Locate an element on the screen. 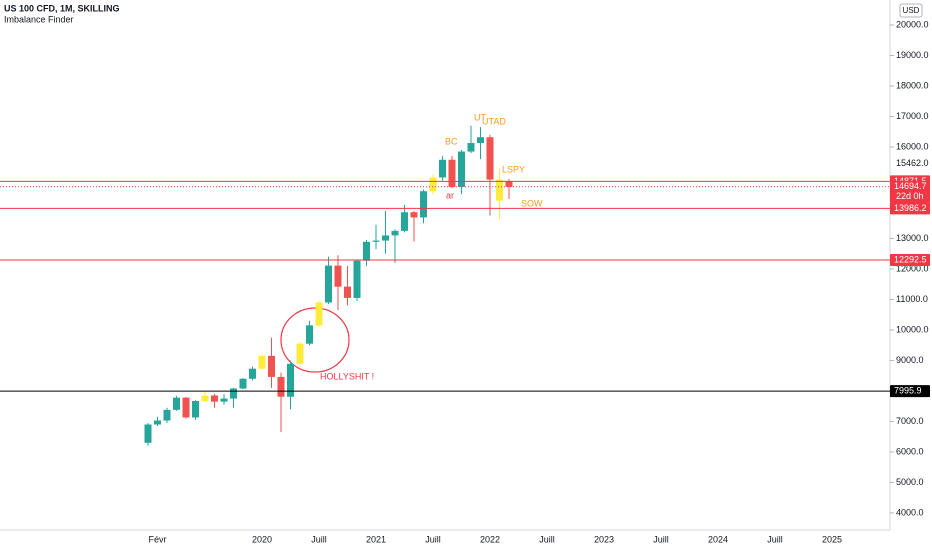 The height and width of the screenshot is (550, 932). currency: USD is located at coordinates (911, 10).